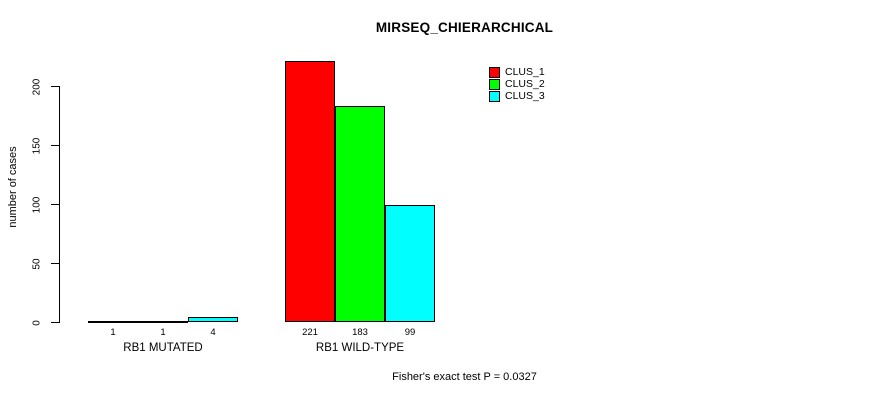  Describe the element at coordinates (310, 332) in the screenshot. I see `bar-value-label: 221` at that location.